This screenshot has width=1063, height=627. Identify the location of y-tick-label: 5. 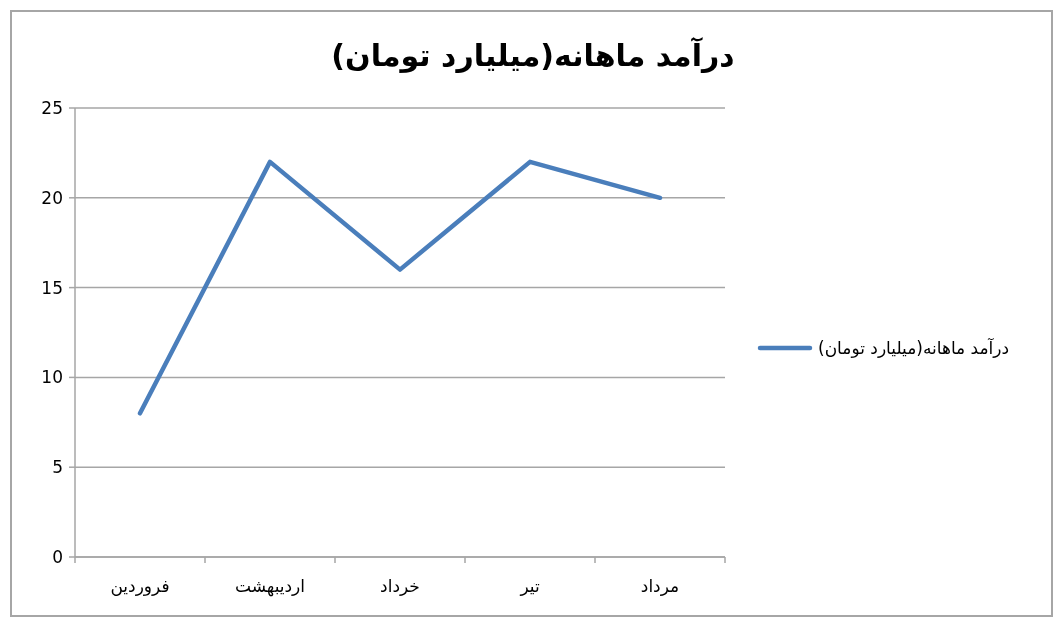
(57, 467).